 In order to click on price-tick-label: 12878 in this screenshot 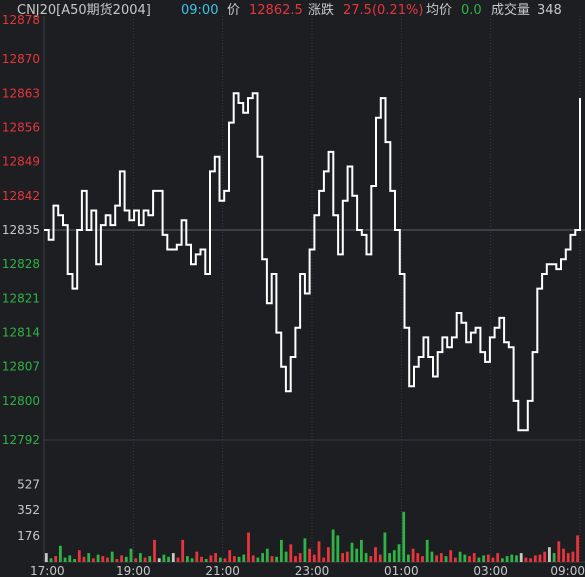, I will do `click(21, 20)`.